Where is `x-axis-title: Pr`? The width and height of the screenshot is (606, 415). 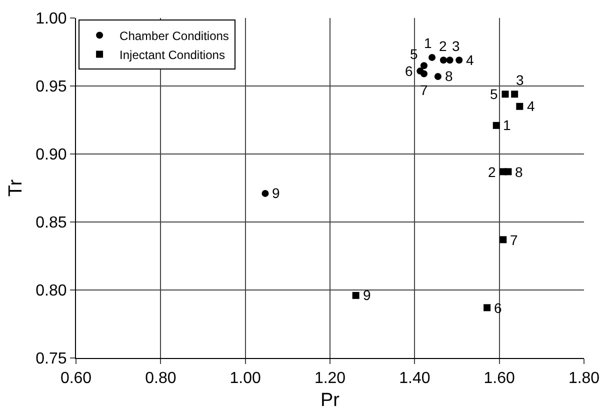
x-axis-title: Pr is located at coordinates (330, 400).